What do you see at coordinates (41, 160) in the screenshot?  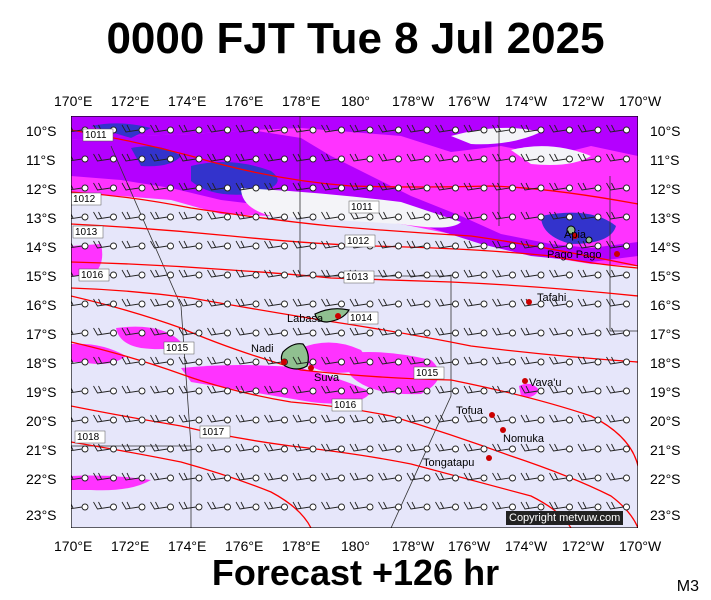 I see `lat-label: 11°S` at bounding box center [41, 160].